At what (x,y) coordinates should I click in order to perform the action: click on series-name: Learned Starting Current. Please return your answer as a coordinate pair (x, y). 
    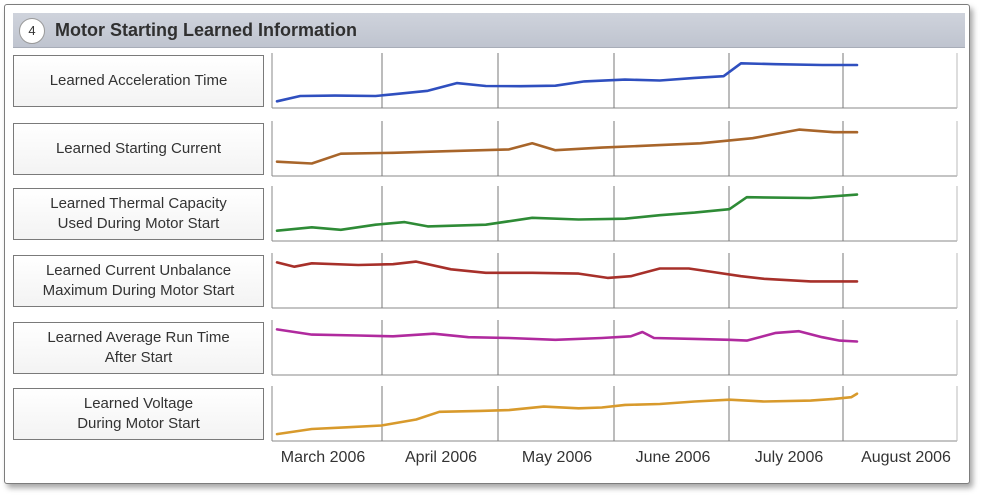
    Looking at the image, I should click on (138, 148).